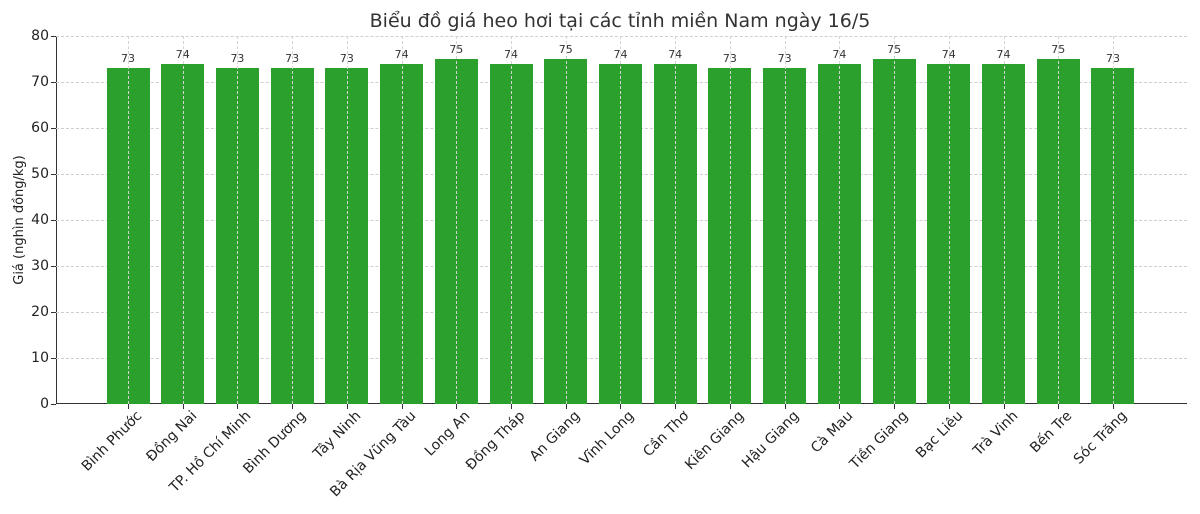  I want to click on y-tick-label: 50, so click(40, 174).